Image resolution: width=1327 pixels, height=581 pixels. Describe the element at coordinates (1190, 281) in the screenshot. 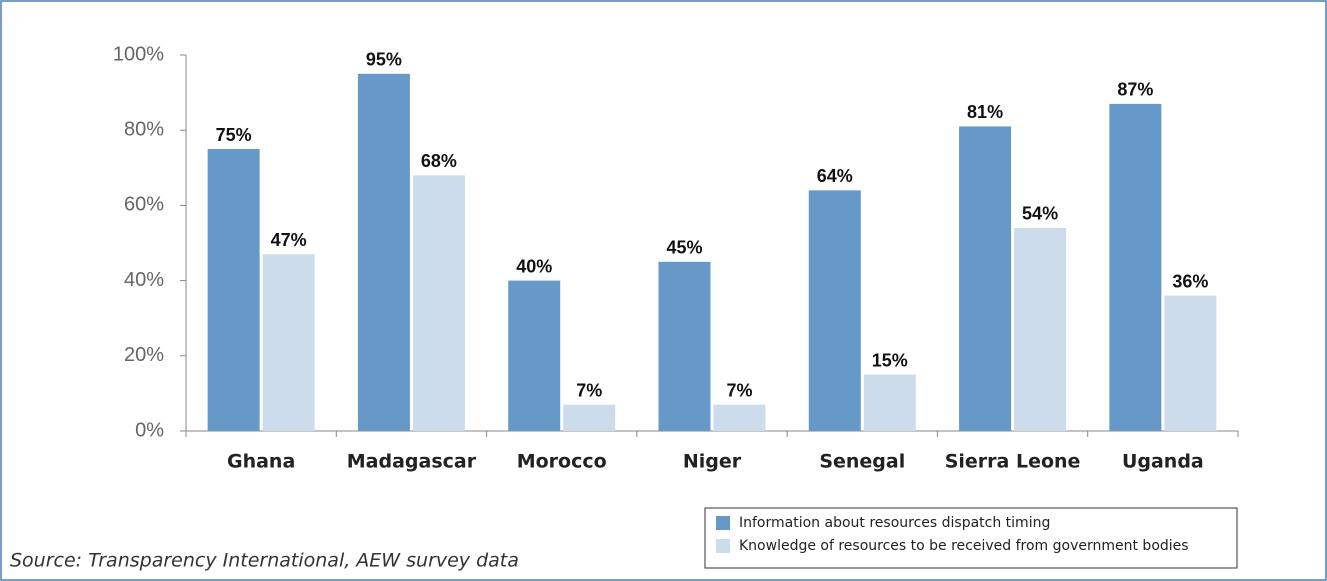

I see `value-label: 36%` at that location.